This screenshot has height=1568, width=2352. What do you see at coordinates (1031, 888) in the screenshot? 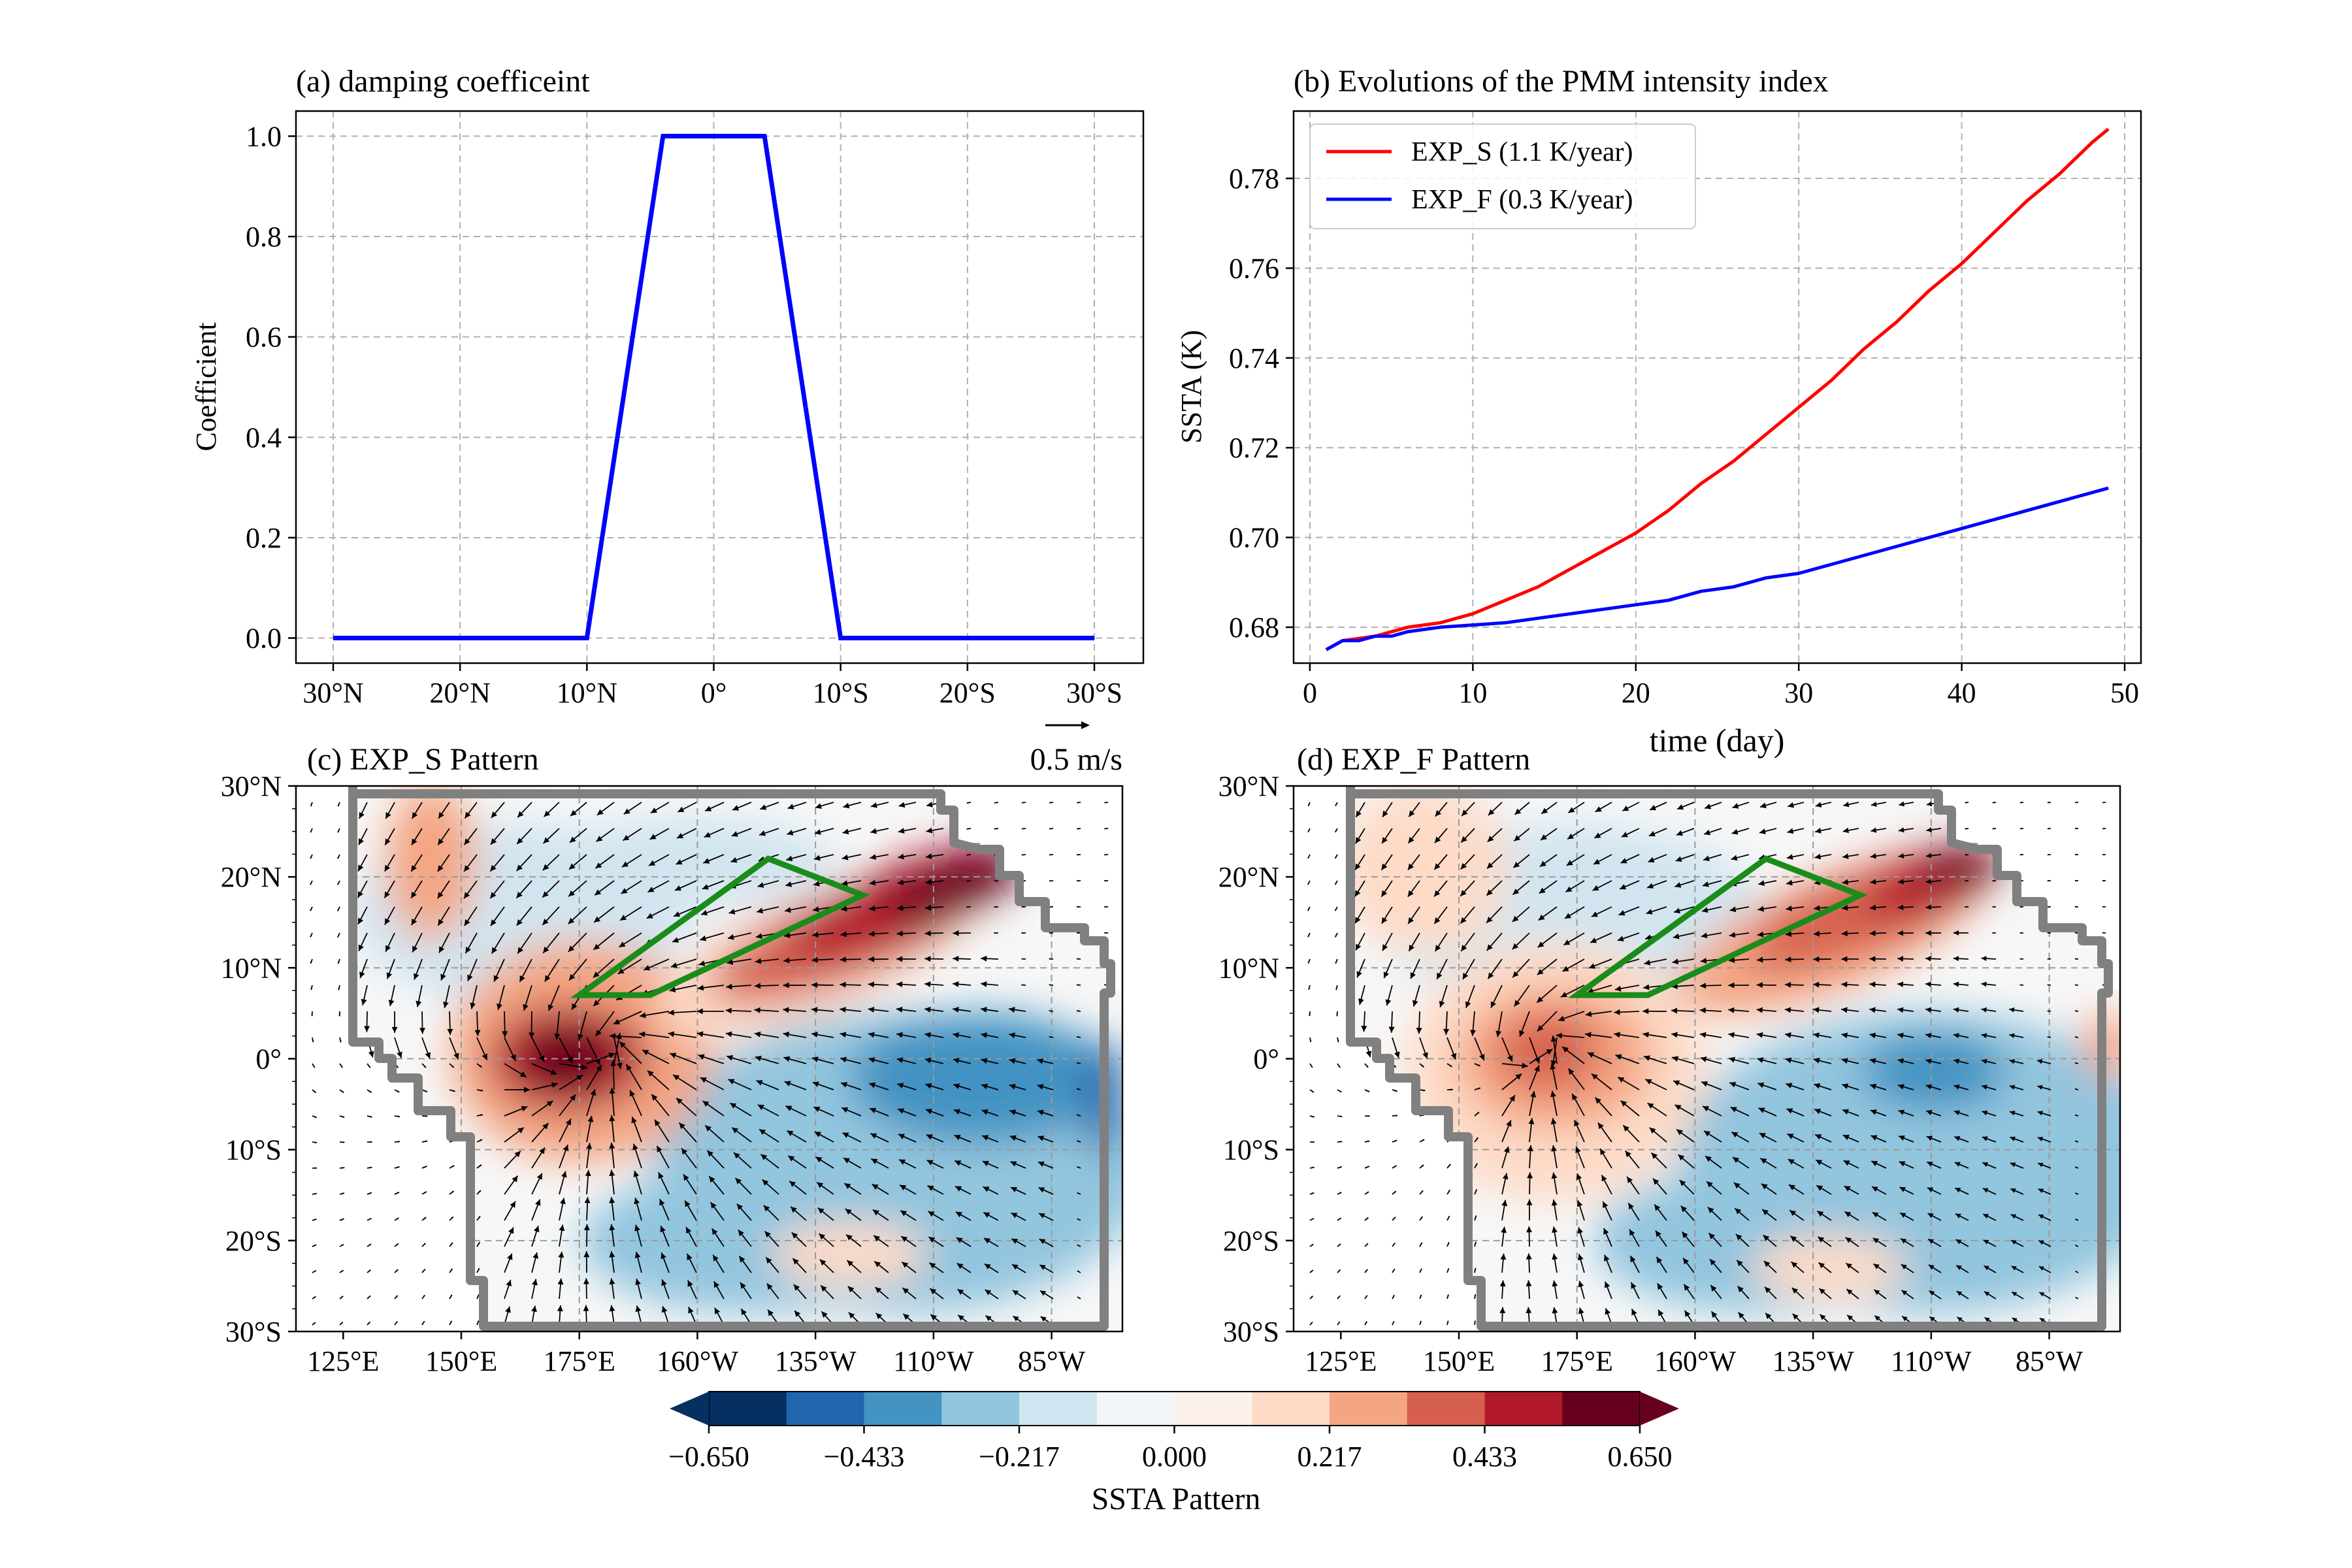
I see `panel-c-land-mask-east` at bounding box center [1031, 888].